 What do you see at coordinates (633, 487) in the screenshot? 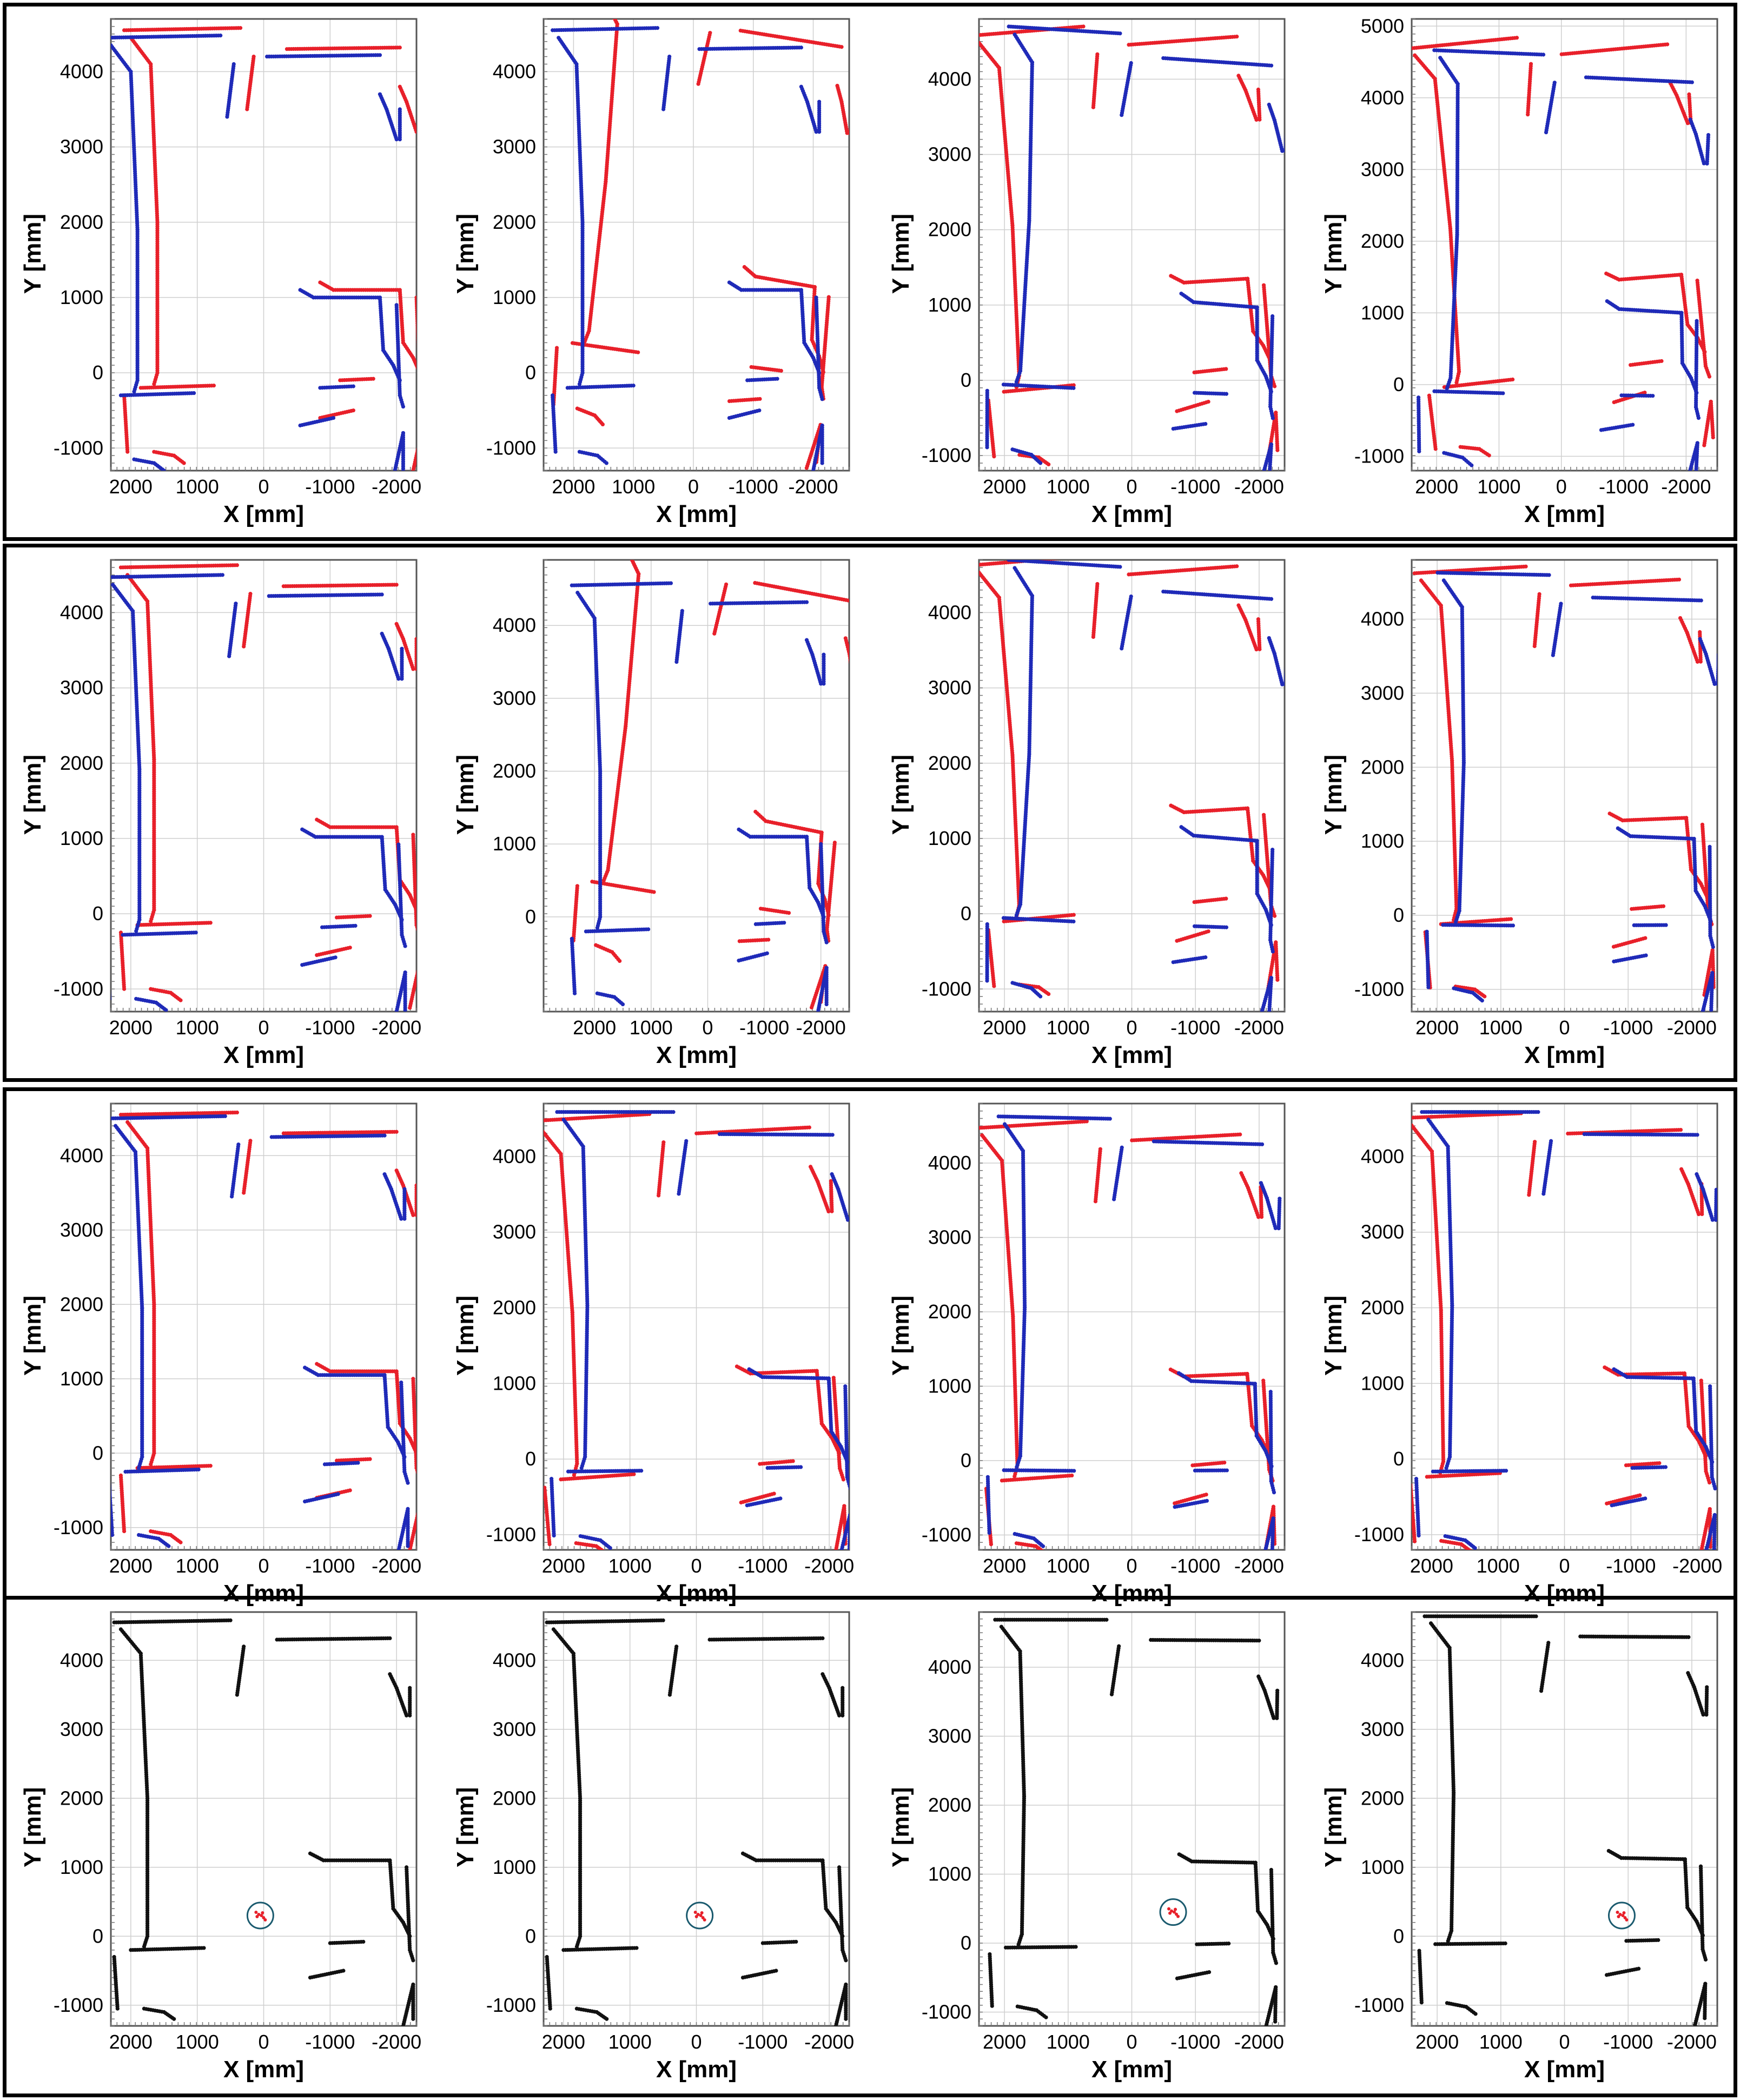
I see `x-tick-label: 1000` at bounding box center [633, 487].